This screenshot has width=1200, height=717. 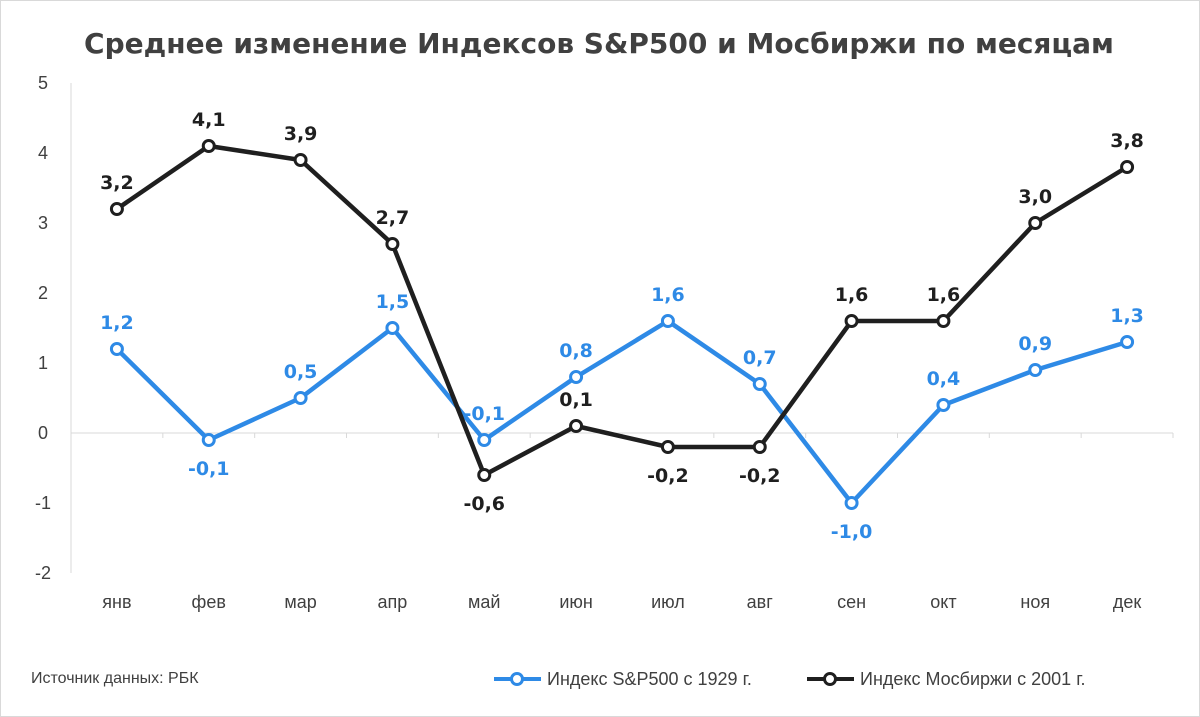 What do you see at coordinates (43, 433) in the screenshot?
I see `y-tick-label: 0` at bounding box center [43, 433].